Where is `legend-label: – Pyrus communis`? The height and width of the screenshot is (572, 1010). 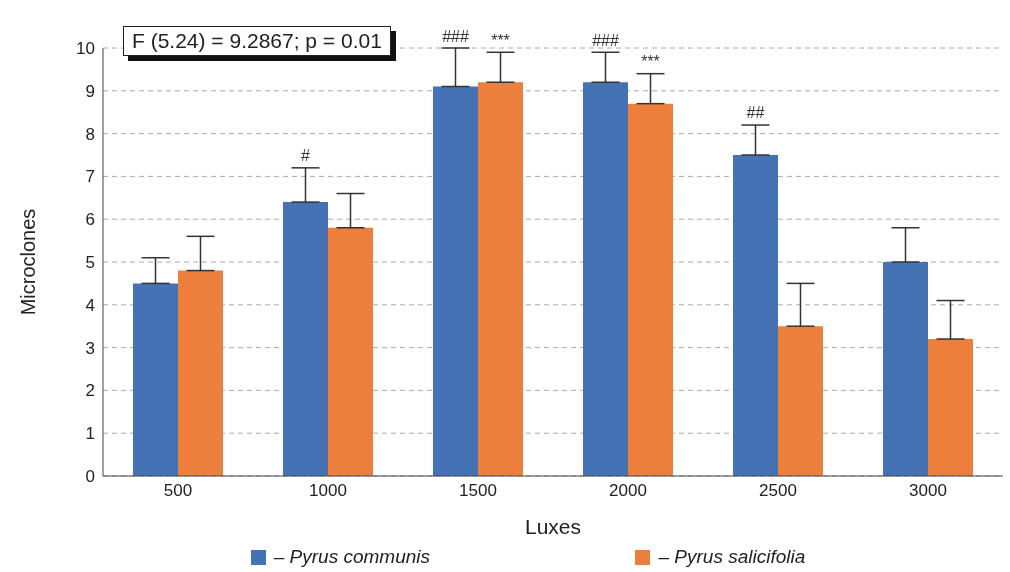 legend-label: – Pyrus communis is located at coordinates (352, 557).